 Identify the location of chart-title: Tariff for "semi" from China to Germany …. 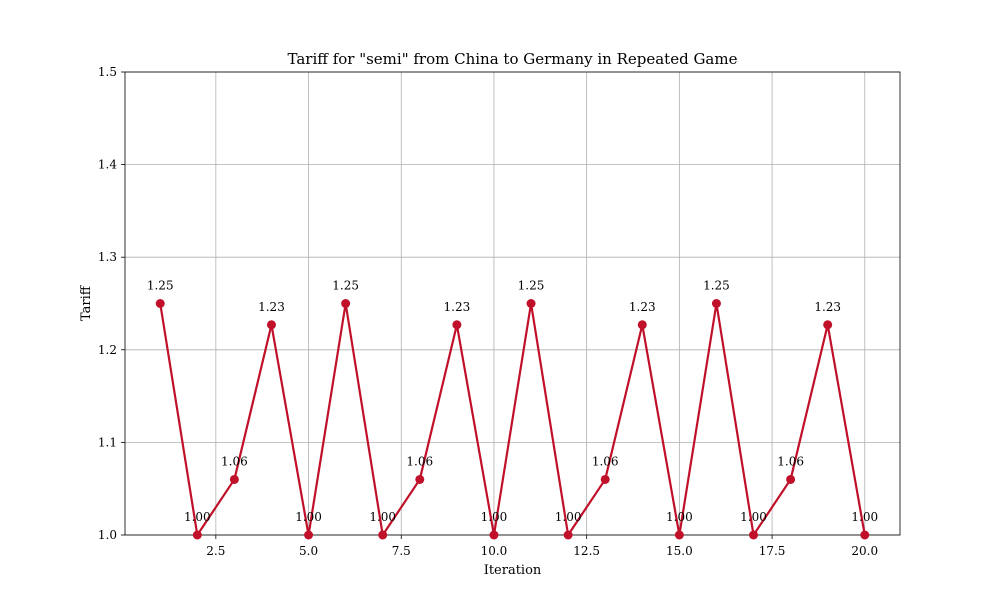
(513, 59).